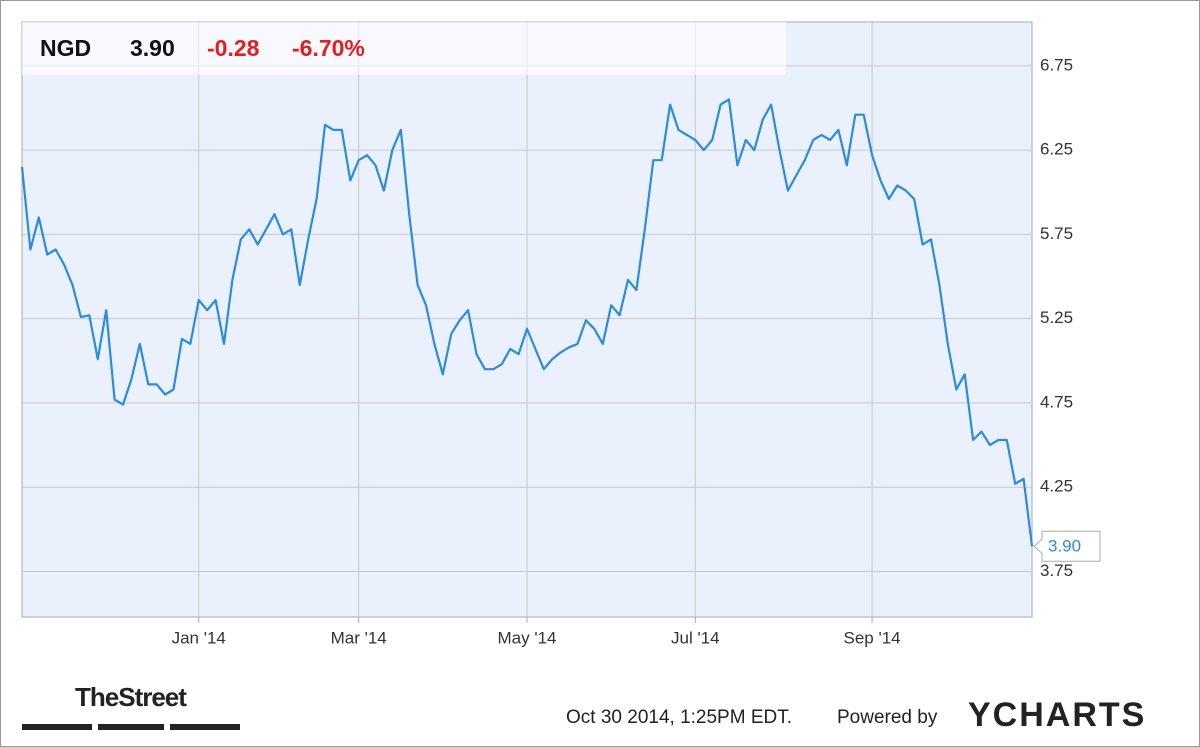 This screenshot has width=1200, height=747. What do you see at coordinates (359, 637) in the screenshot?
I see `x-tick-label: Mar '14` at bounding box center [359, 637].